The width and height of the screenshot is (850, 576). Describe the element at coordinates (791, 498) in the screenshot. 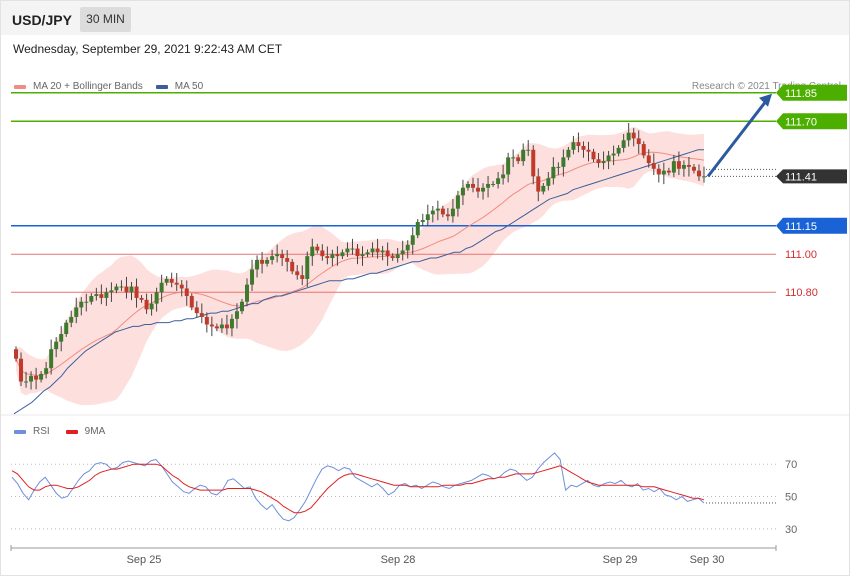

I see `rsi-tick-label: 50` at that location.